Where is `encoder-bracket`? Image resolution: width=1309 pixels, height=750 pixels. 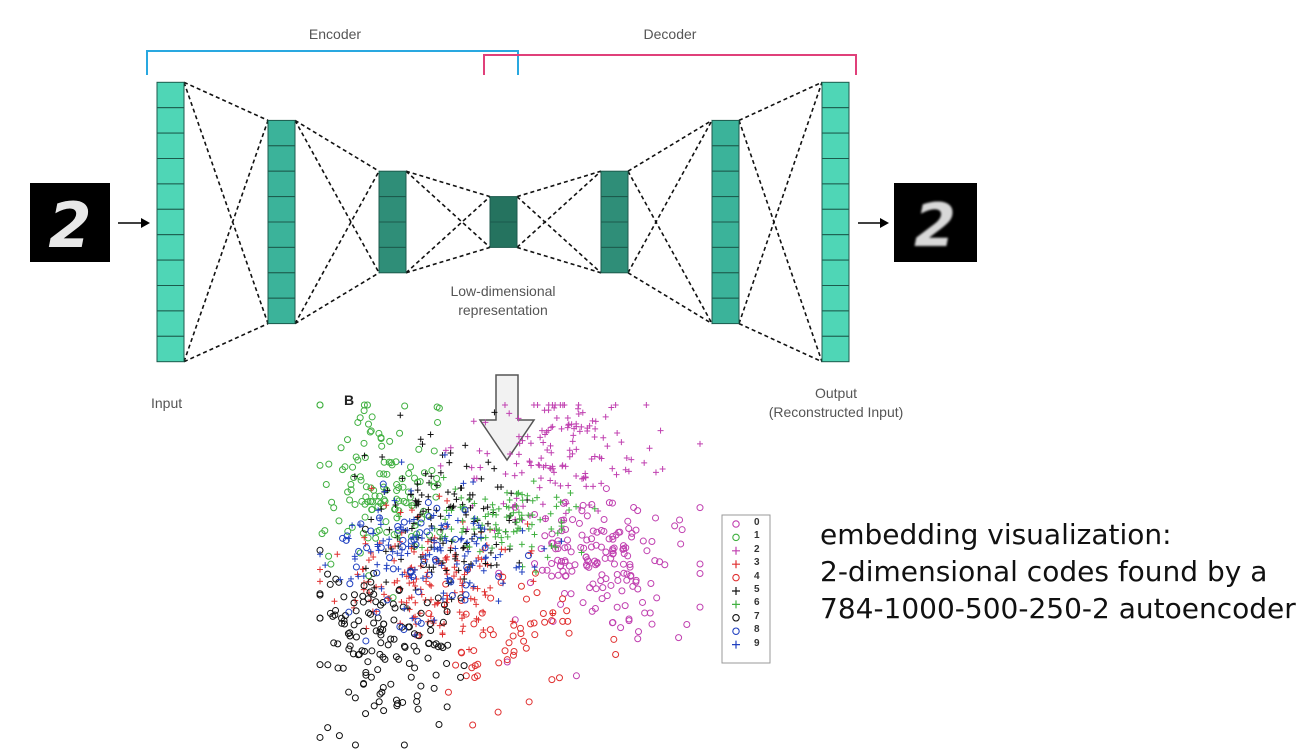
encoder-bracket is located at coordinates (332, 62).